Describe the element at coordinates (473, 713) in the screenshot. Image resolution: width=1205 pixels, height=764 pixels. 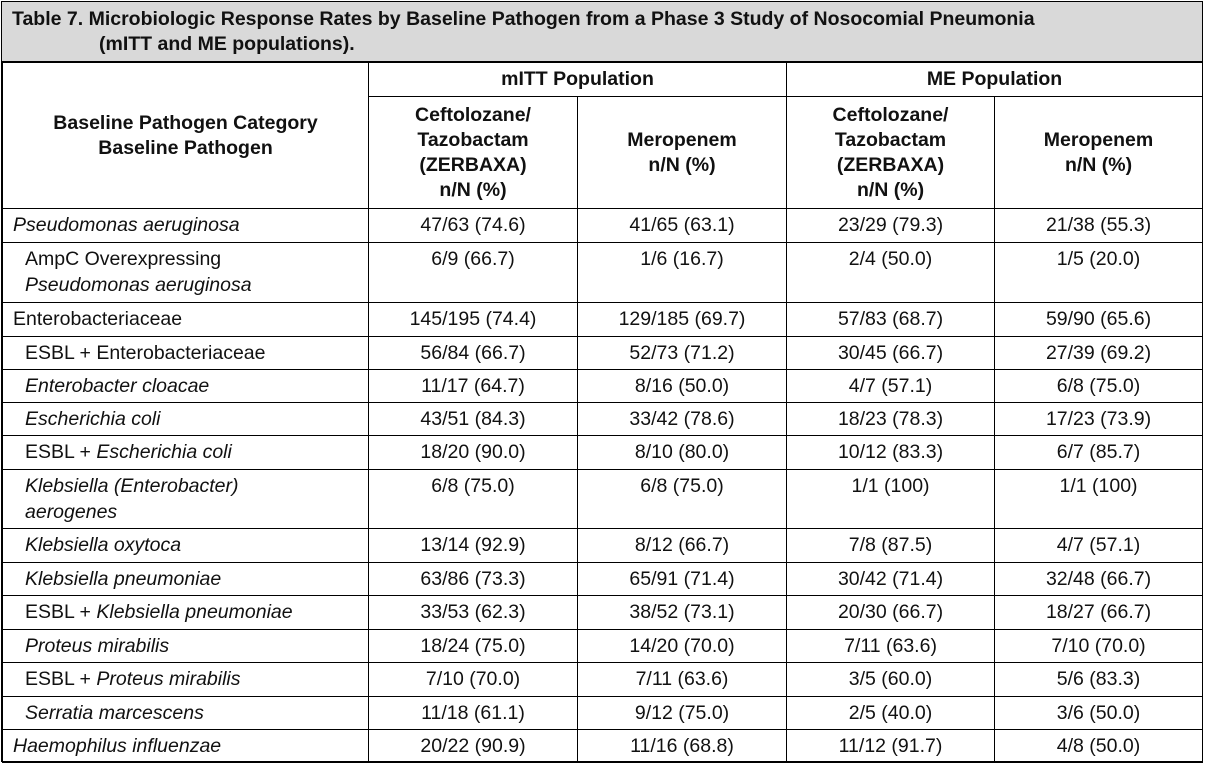
I see `value-cell: 11/18 (61.1)` at that location.